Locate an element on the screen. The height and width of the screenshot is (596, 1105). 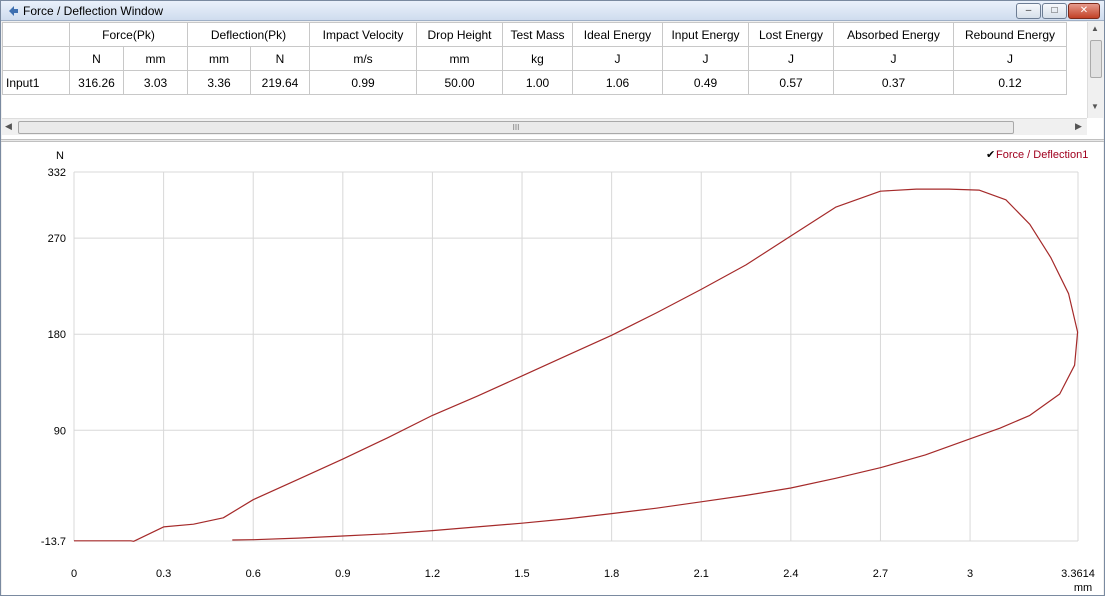
x-tick-label: 1.2 is located at coordinates (432, 574).